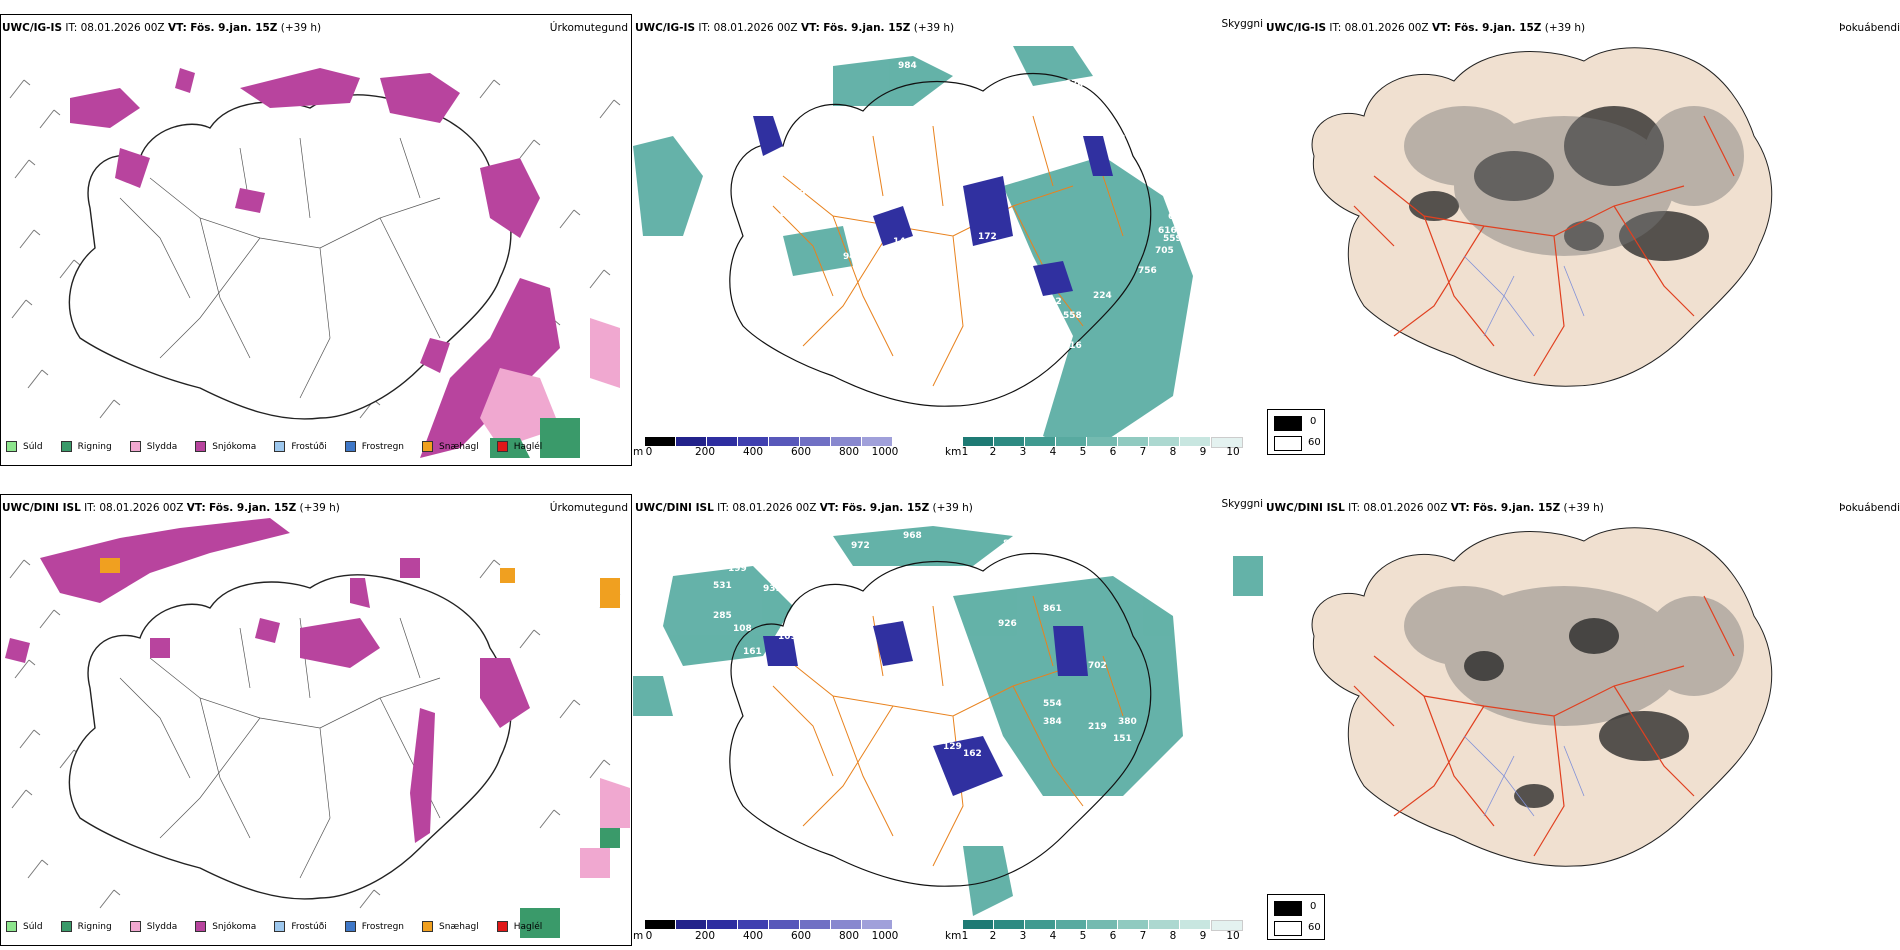 The width and height of the screenshot is (1900, 950). I want to click on tick-label: 200, so click(705, 452).